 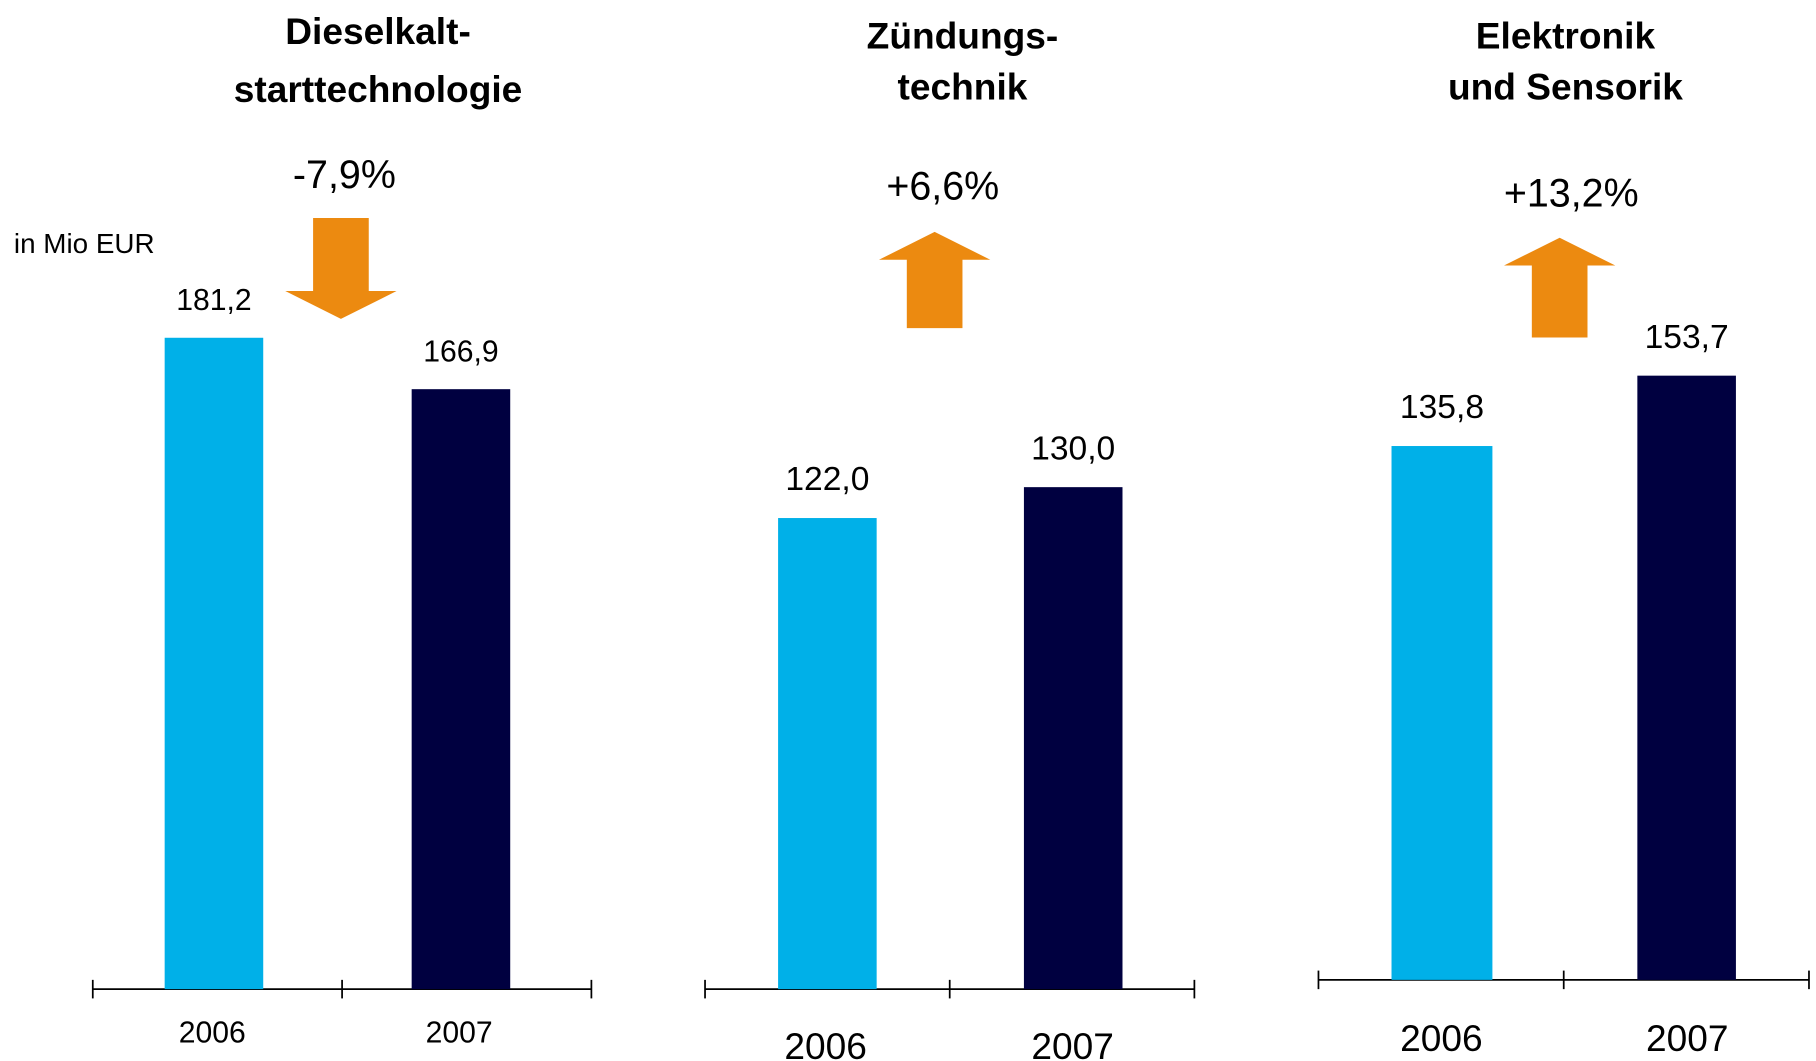 I want to click on chart-title: starttechnologie, so click(x=378, y=89).